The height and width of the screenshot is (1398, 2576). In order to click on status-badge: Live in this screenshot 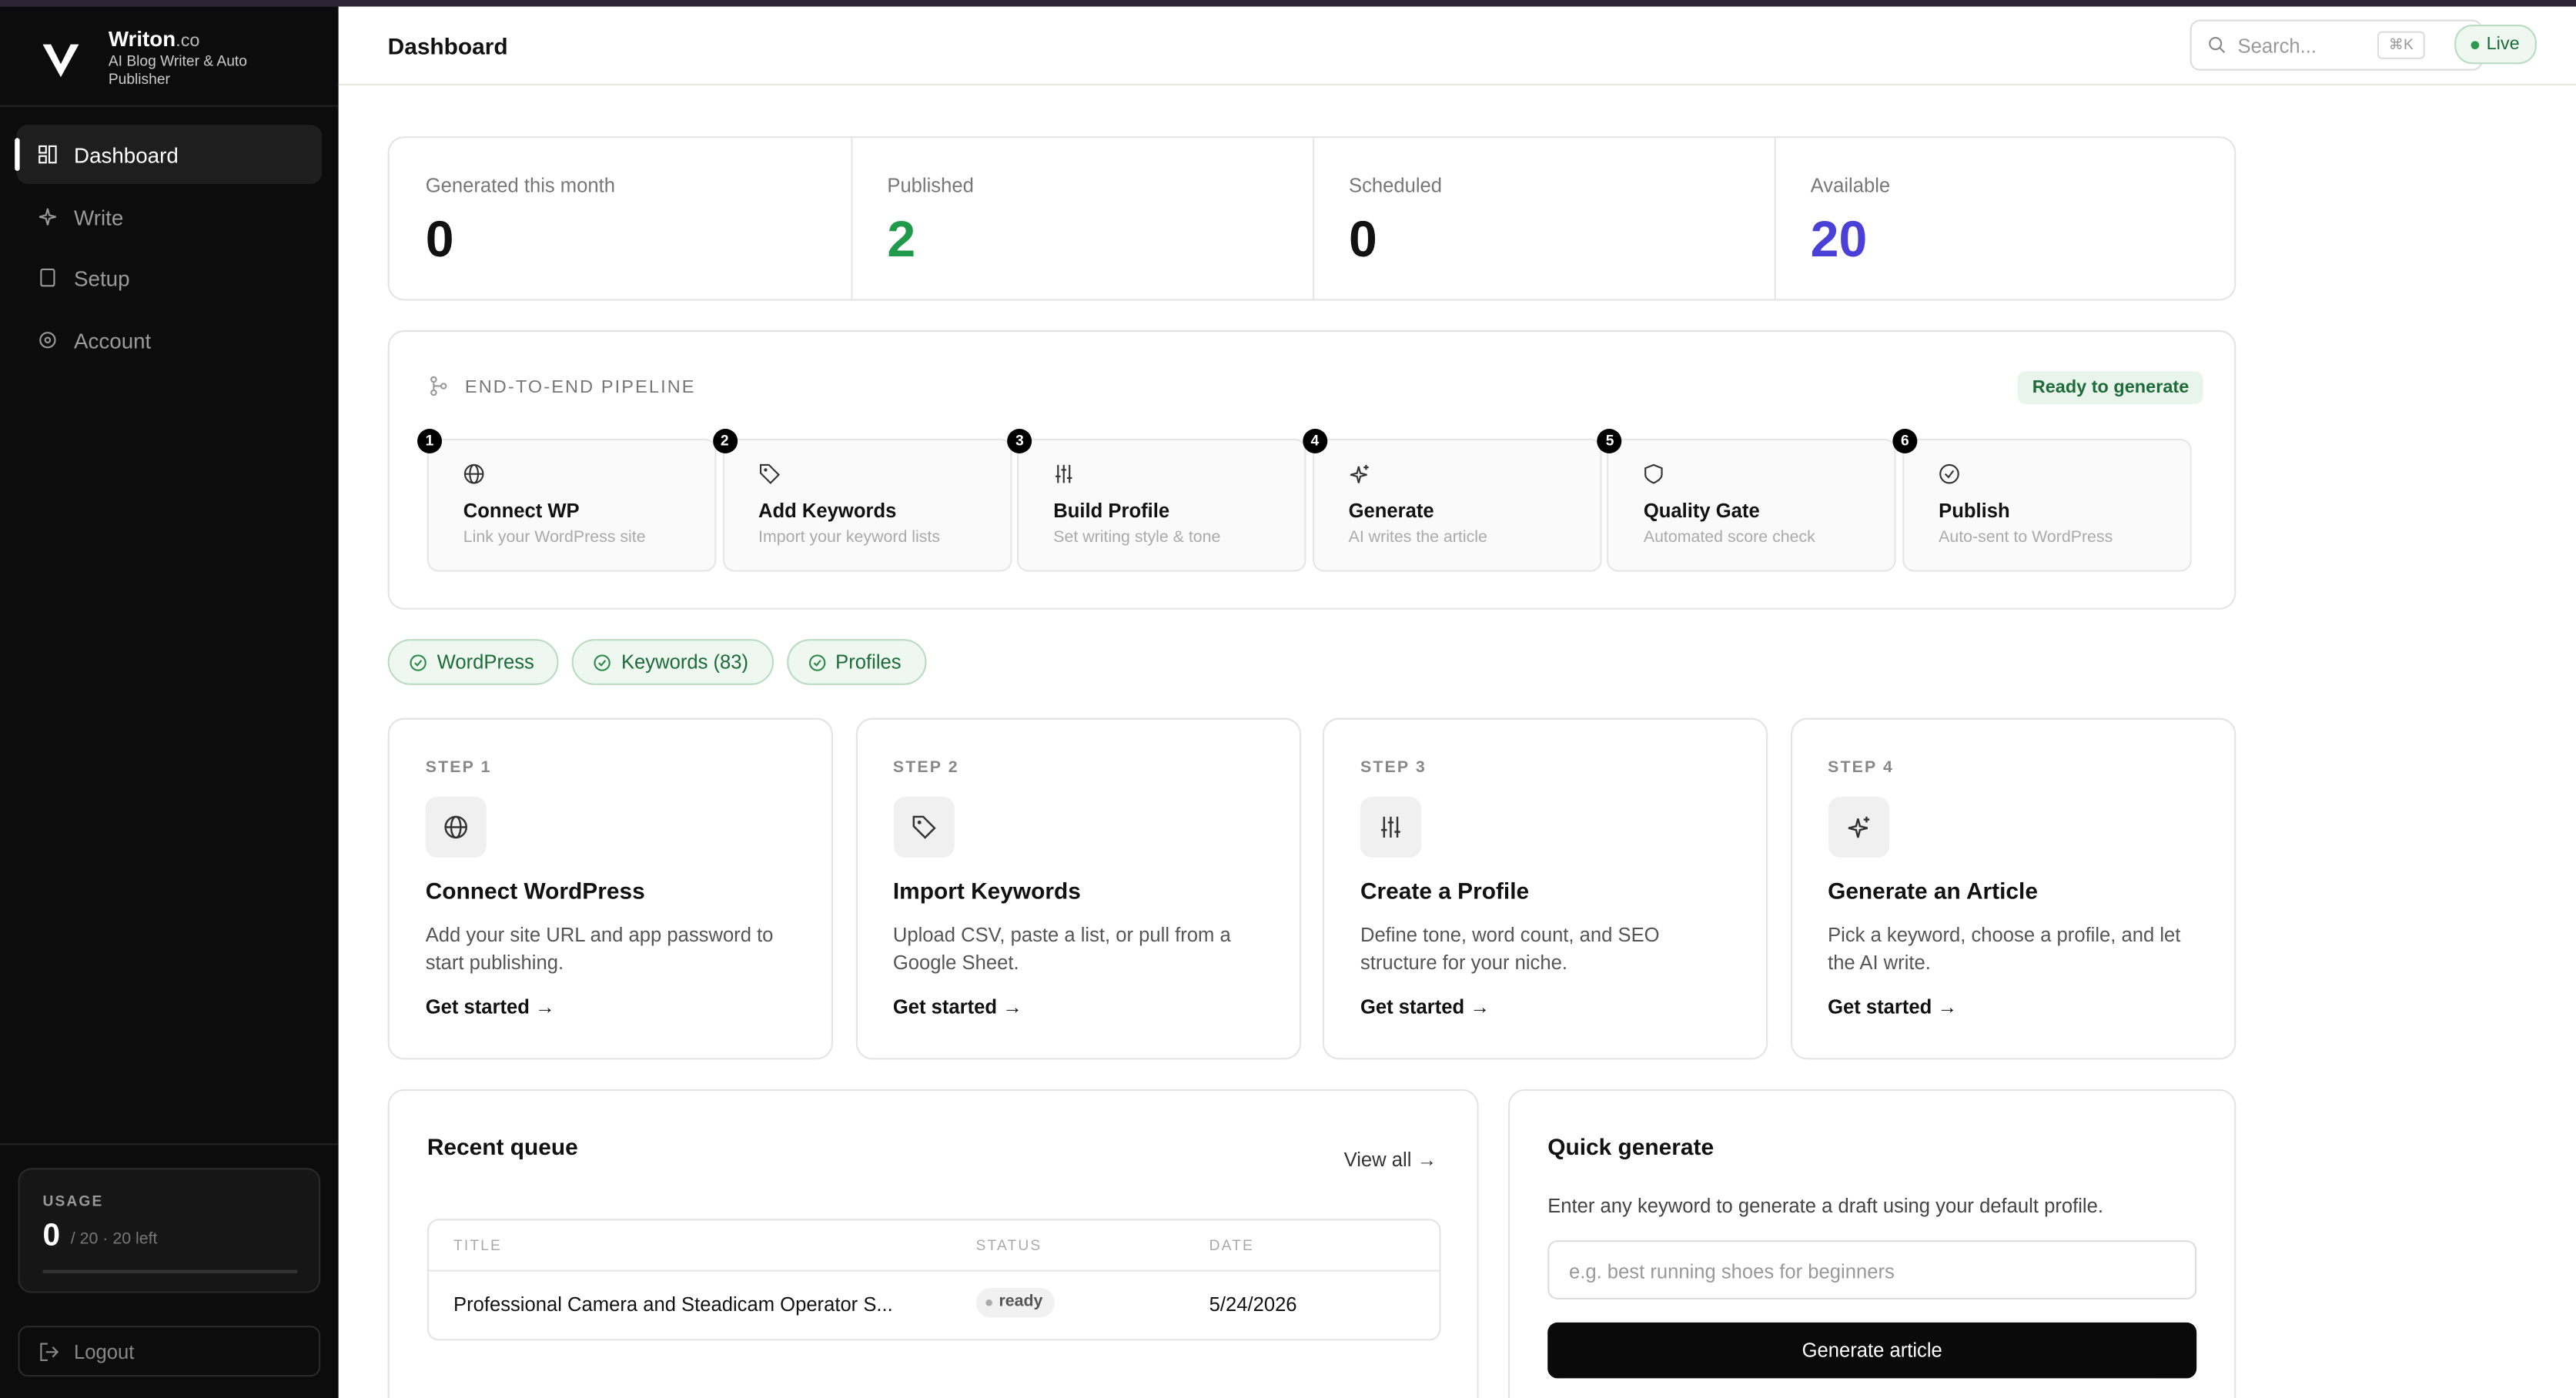, I will do `click(2496, 45)`.